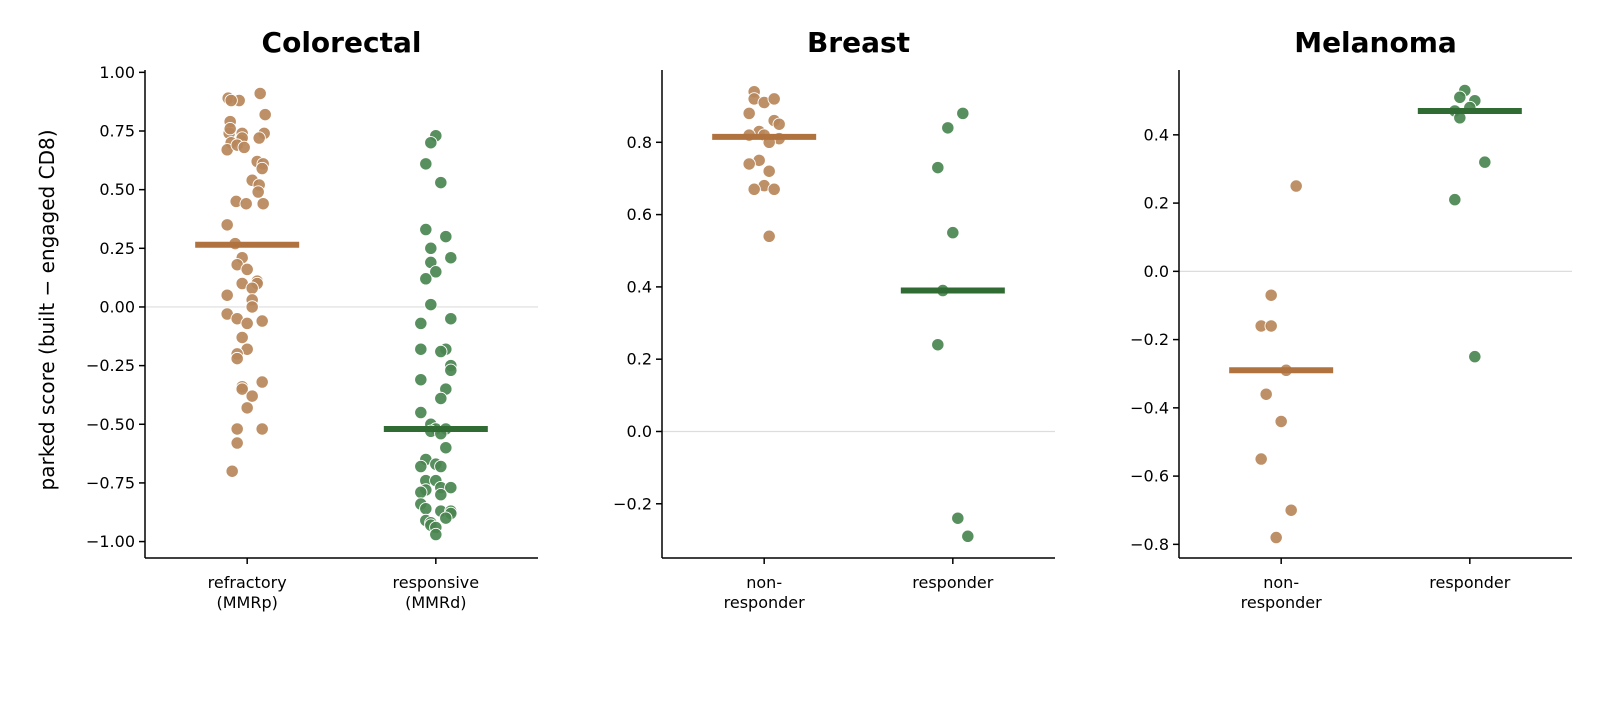  Describe the element at coordinates (47, 310) in the screenshot. I see `y-axis-label: parked score (built − engaged CD8)` at that location.